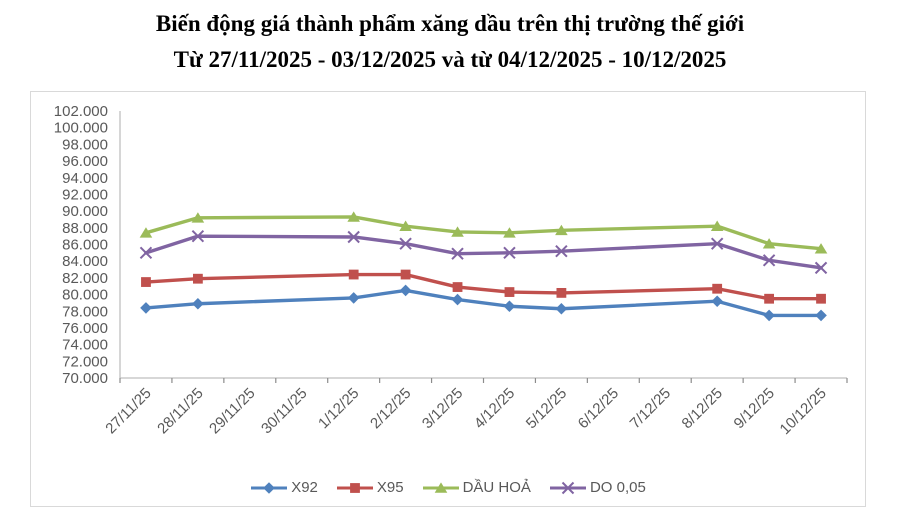  What do you see at coordinates (483, 286) in the screenshot?
I see `series-line-x95` at bounding box center [483, 286].